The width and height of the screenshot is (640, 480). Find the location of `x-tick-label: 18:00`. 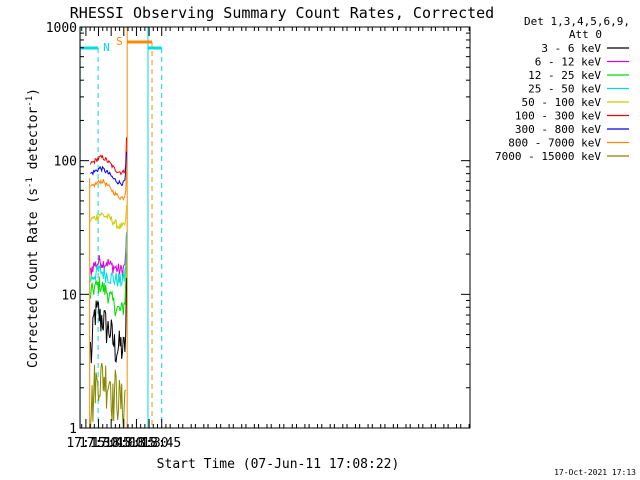

x-tick-label: 18:00 is located at coordinates (123, 443).